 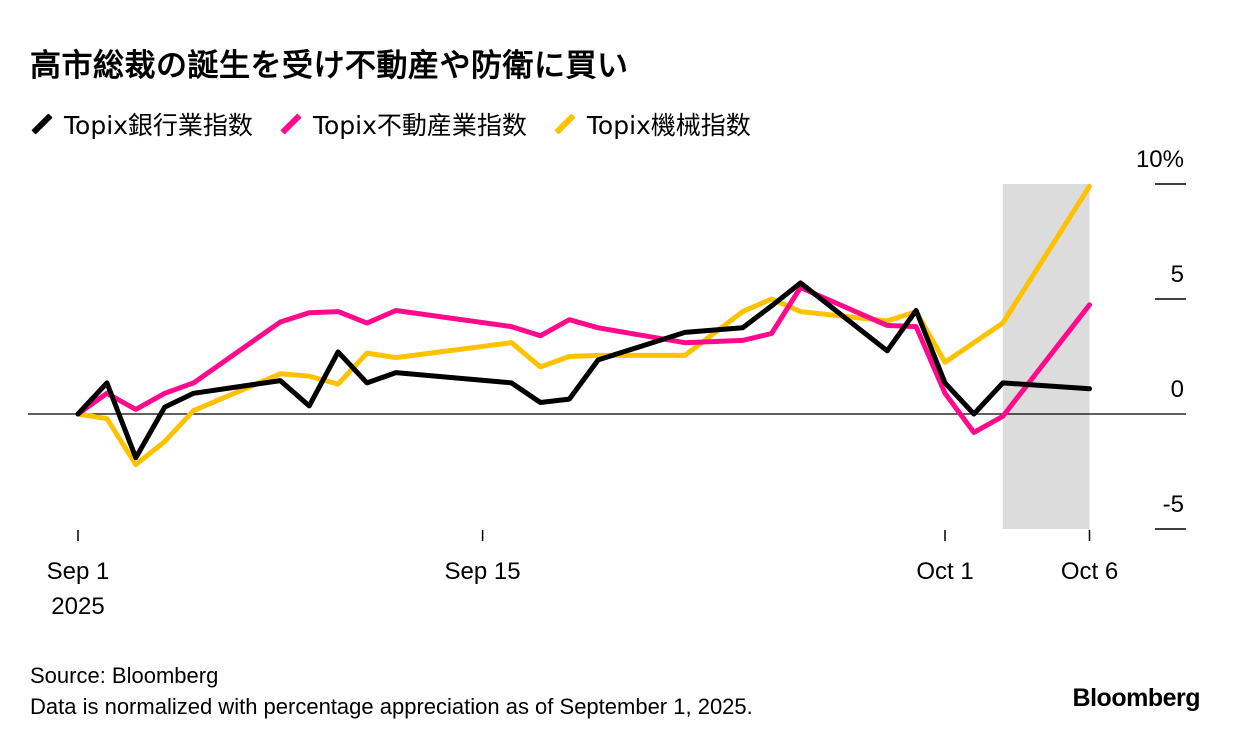 I want to click on y-tick-label: 10%, so click(x=1160, y=159).